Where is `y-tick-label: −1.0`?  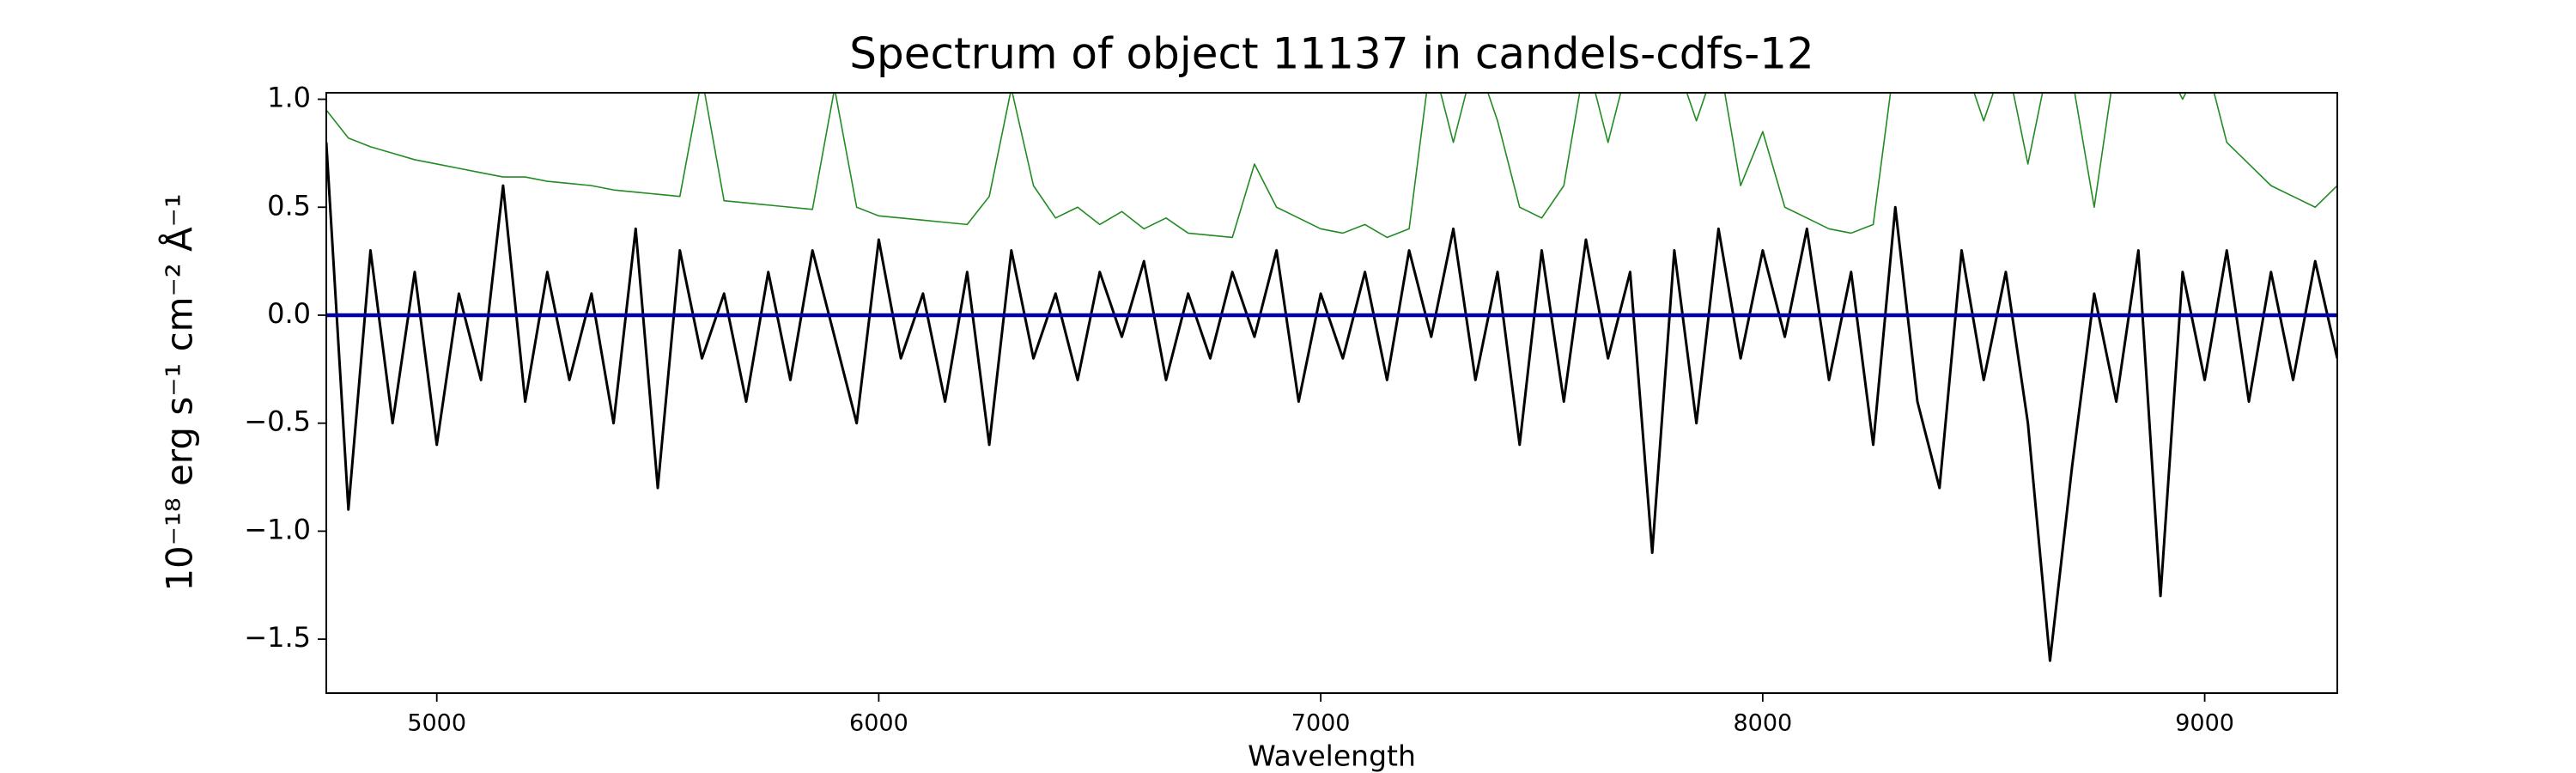
y-tick-label: −1.0 is located at coordinates (278, 529).